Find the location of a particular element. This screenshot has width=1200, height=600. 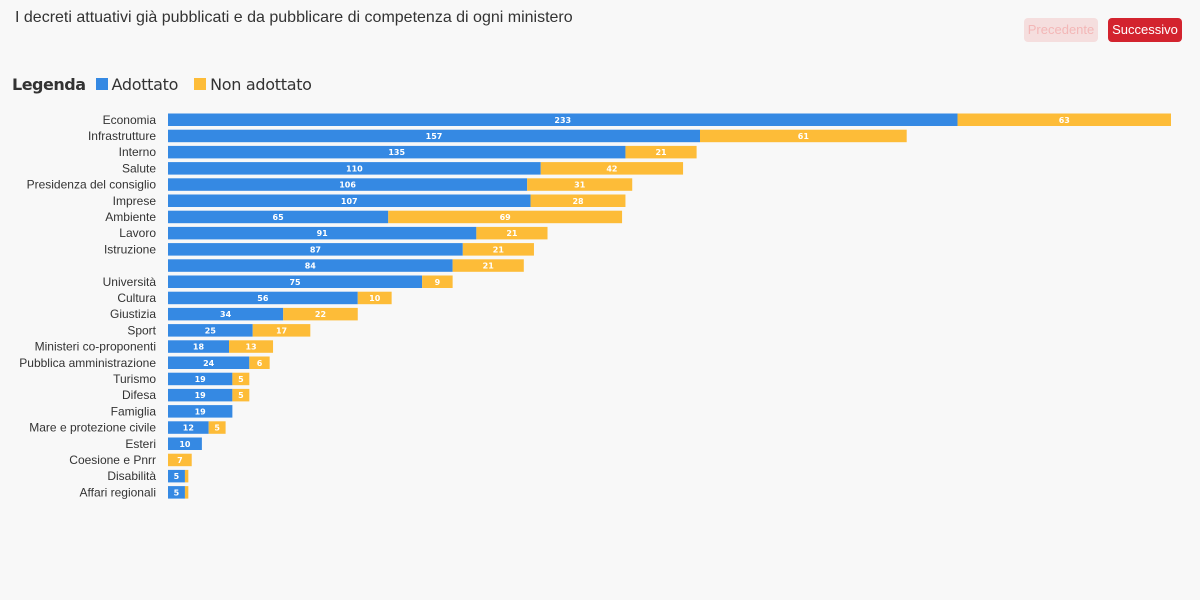

value-label: 84 is located at coordinates (311, 266).